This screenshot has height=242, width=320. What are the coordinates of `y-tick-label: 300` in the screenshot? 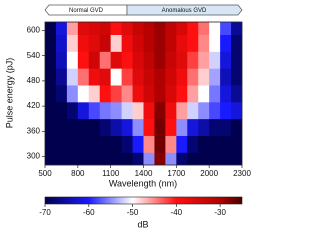 It's located at (34, 156).